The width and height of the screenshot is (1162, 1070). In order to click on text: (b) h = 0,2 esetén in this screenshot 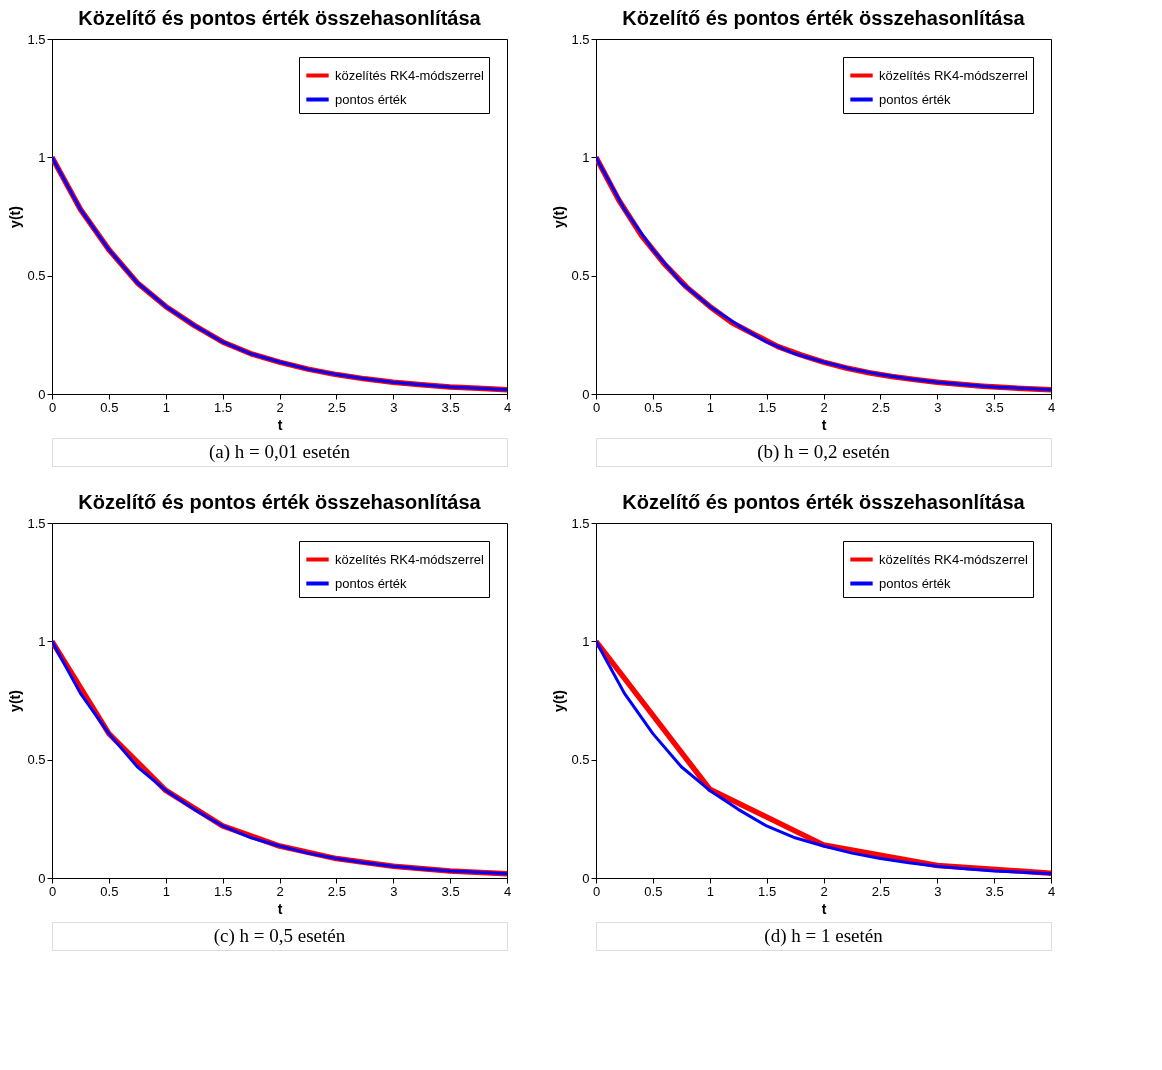, I will do `click(824, 452)`.